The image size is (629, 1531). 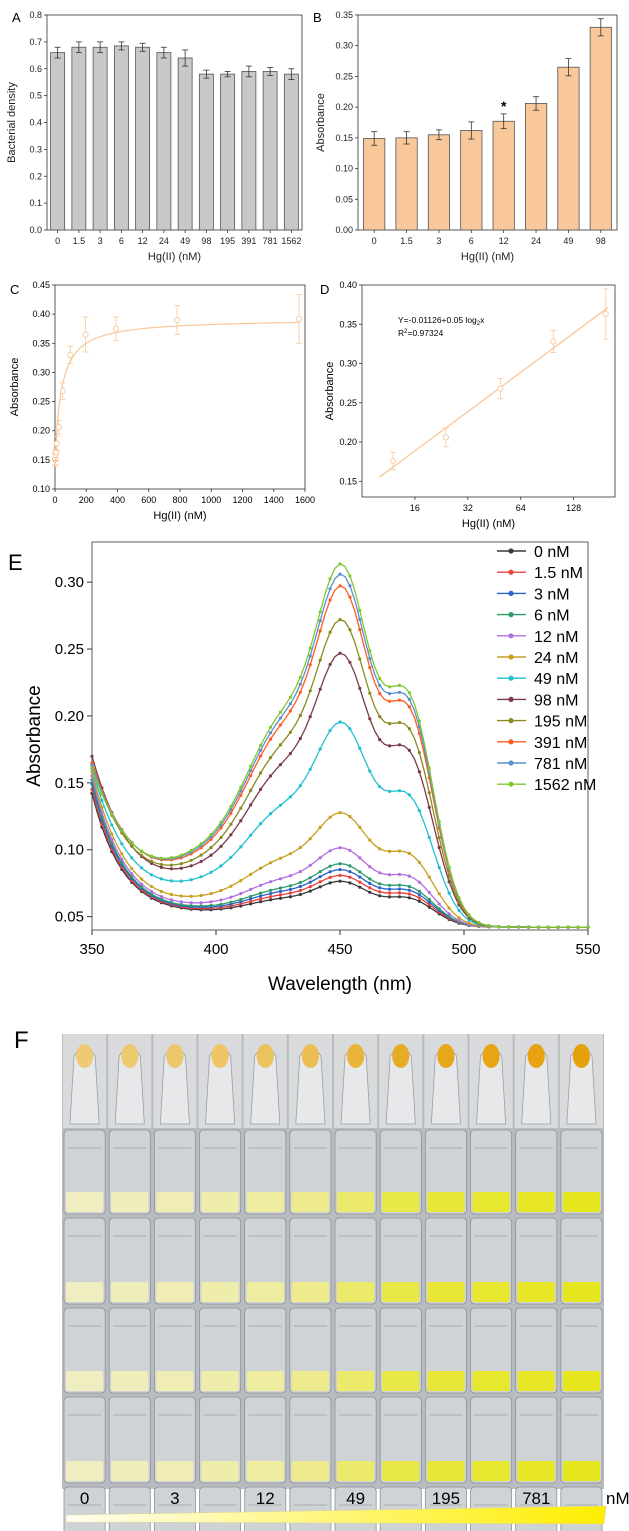 What do you see at coordinates (100, 241) in the screenshot?
I see `x-tick-label: 3` at bounding box center [100, 241].